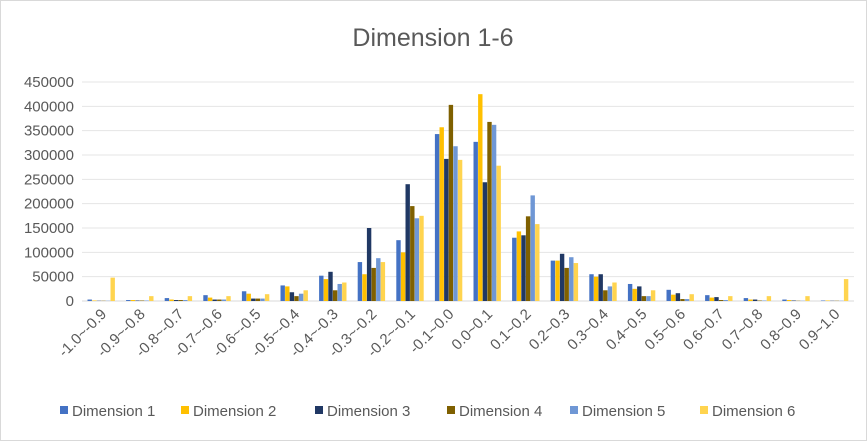 The width and height of the screenshot is (867, 441). What do you see at coordinates (49, 204) in the screenshot?
I see `y-tick-label: 200000` at bounding box center [49, 204].